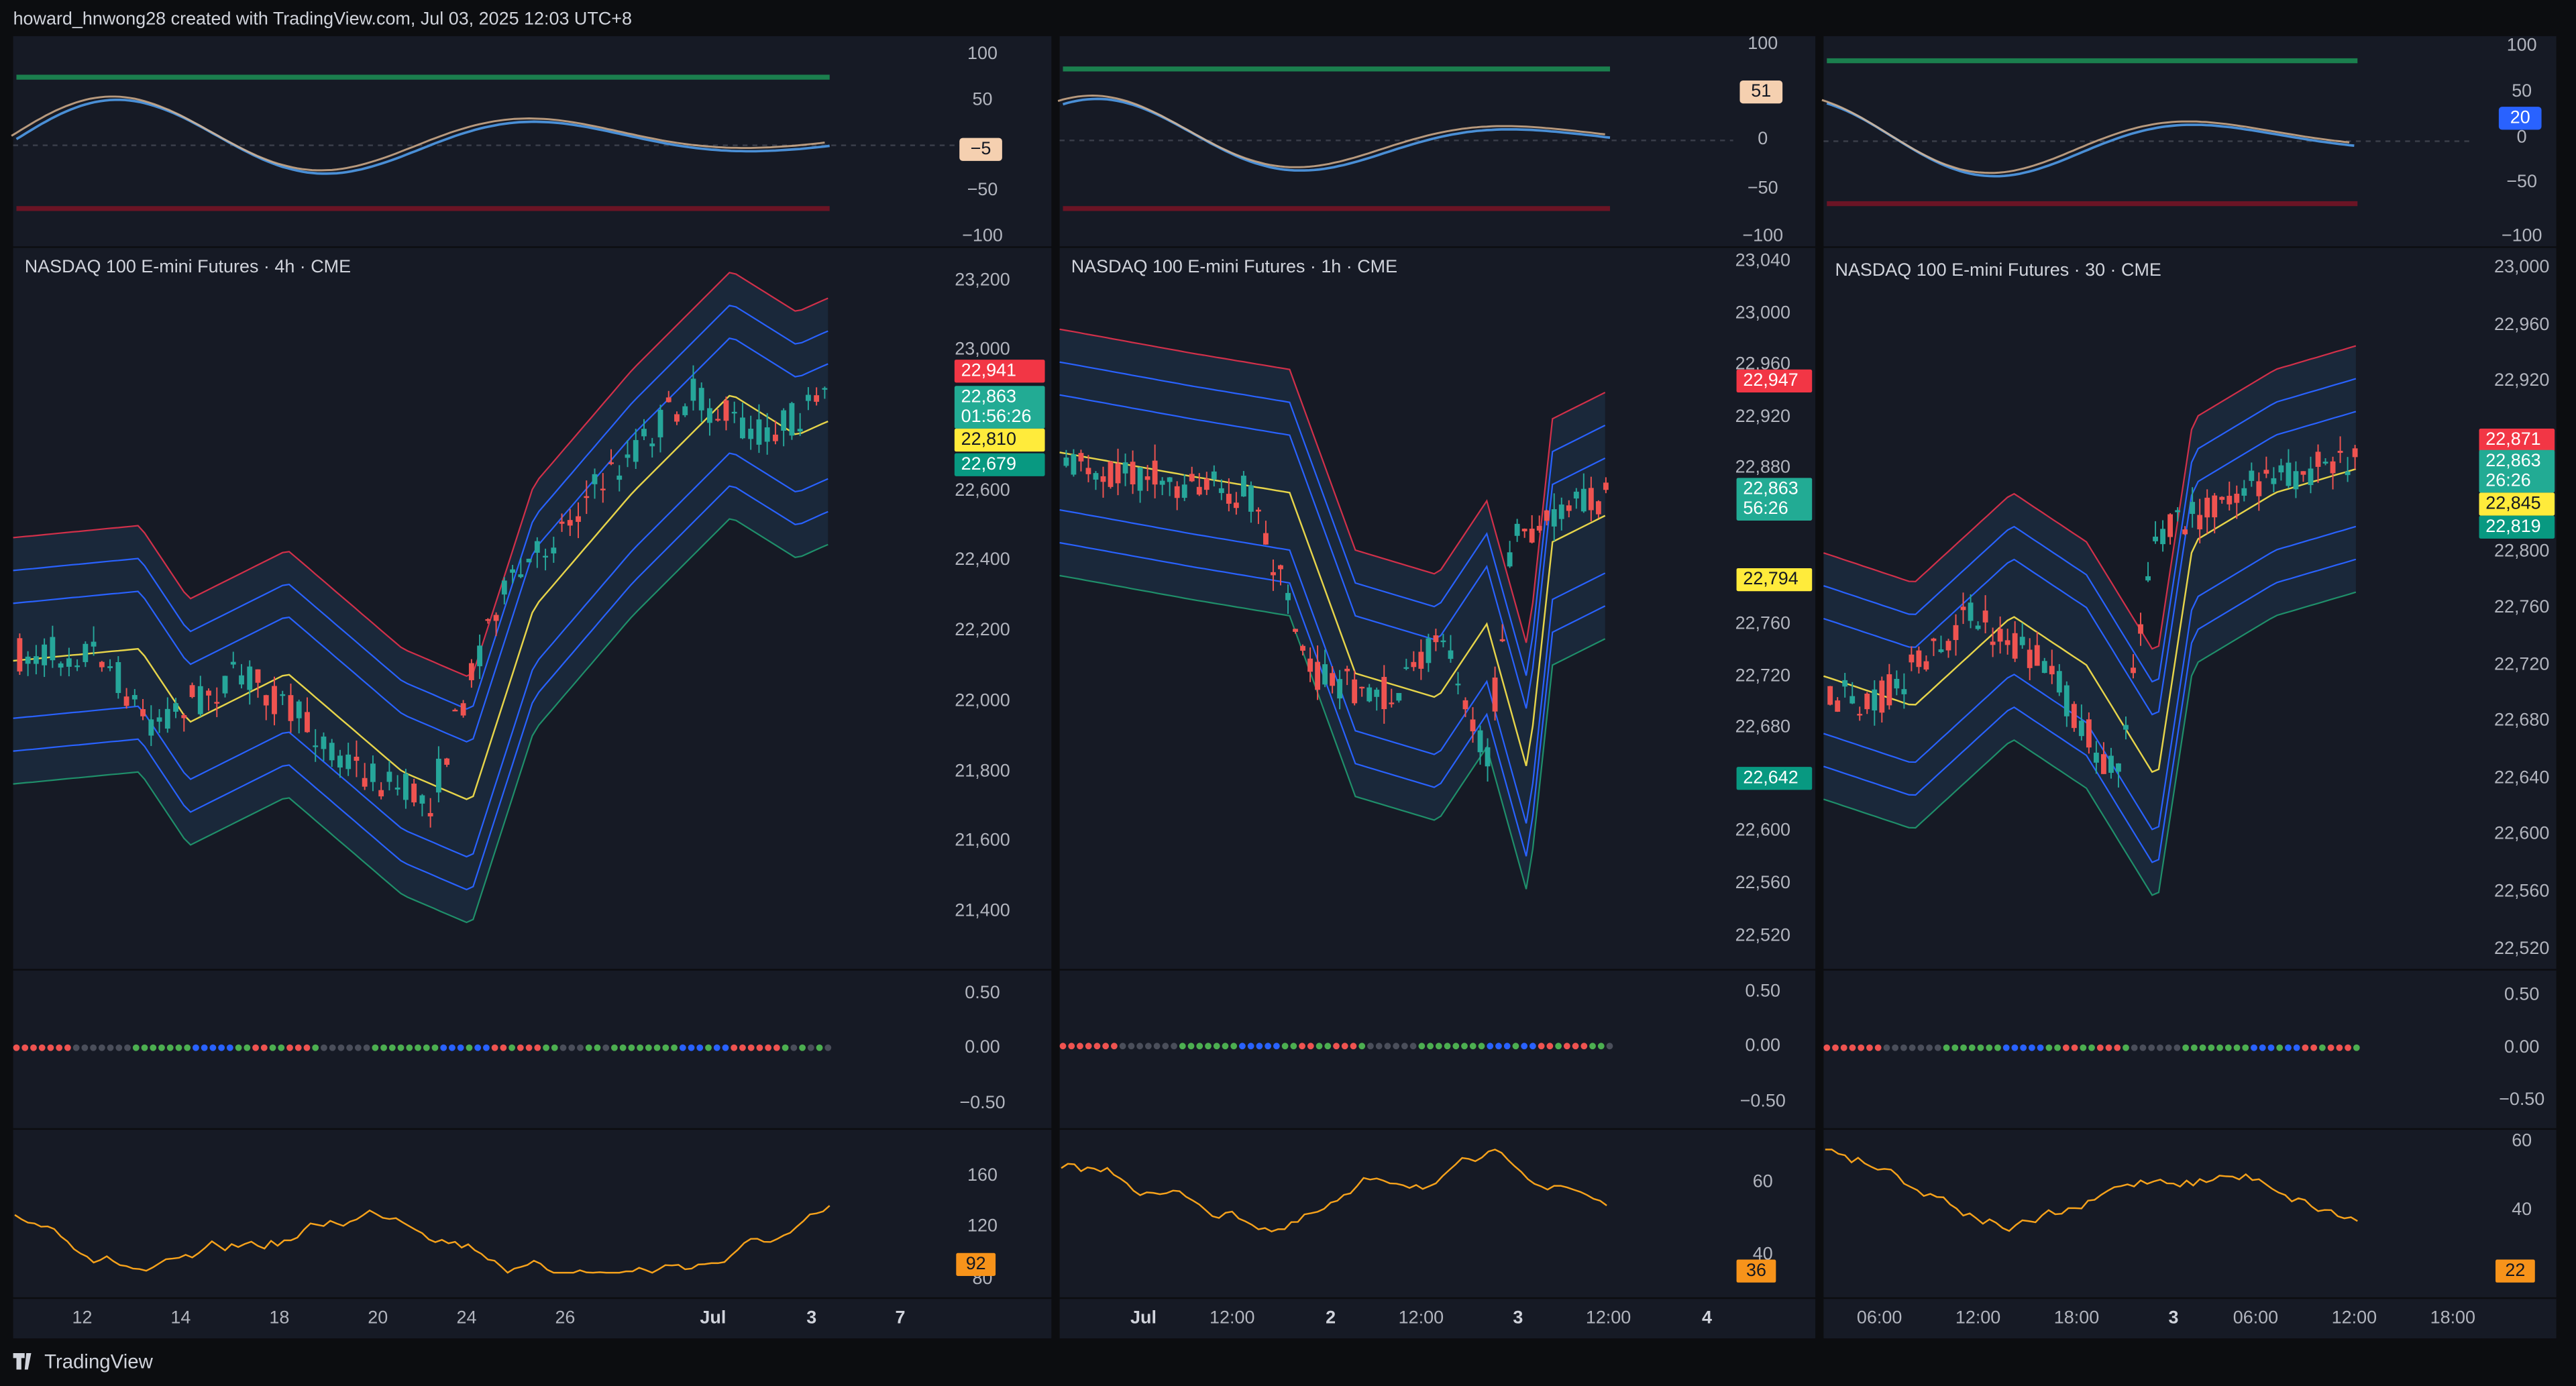  I want to click on osc-tick-label: 0, so click(1763, 138).